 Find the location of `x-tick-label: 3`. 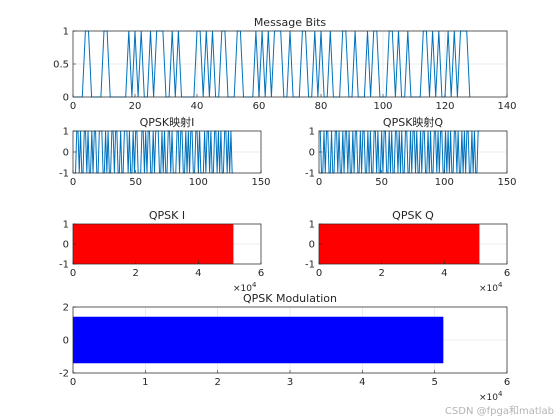

x-tick-label: 3 is located at coordinates (290, 382).